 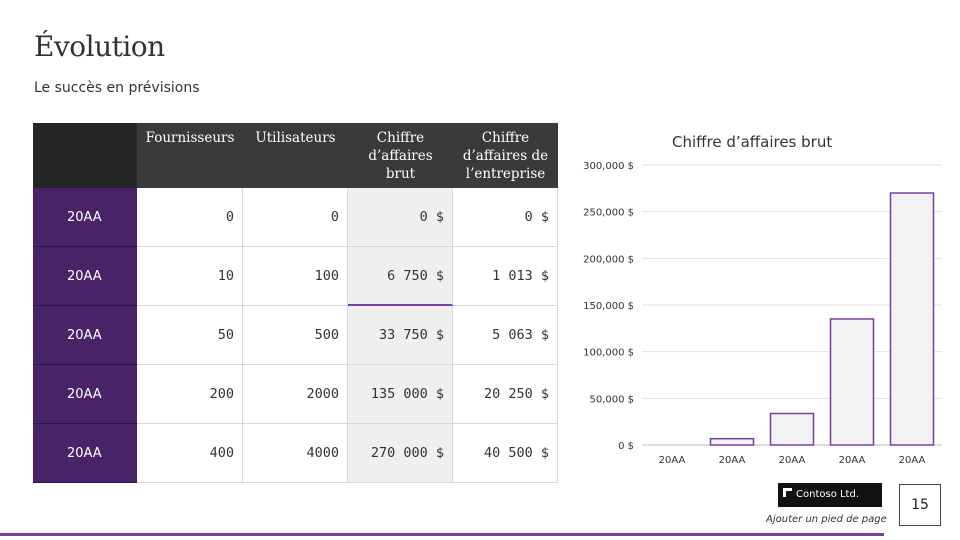 I want to click on slide-title: Évolution, so click(x=99, y=46).